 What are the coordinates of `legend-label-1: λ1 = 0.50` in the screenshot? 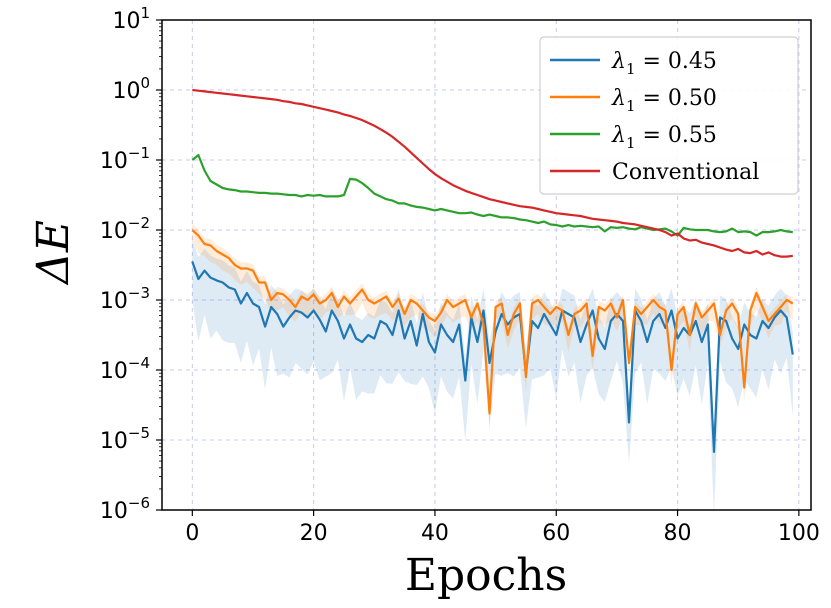 It's located at (664, 100).